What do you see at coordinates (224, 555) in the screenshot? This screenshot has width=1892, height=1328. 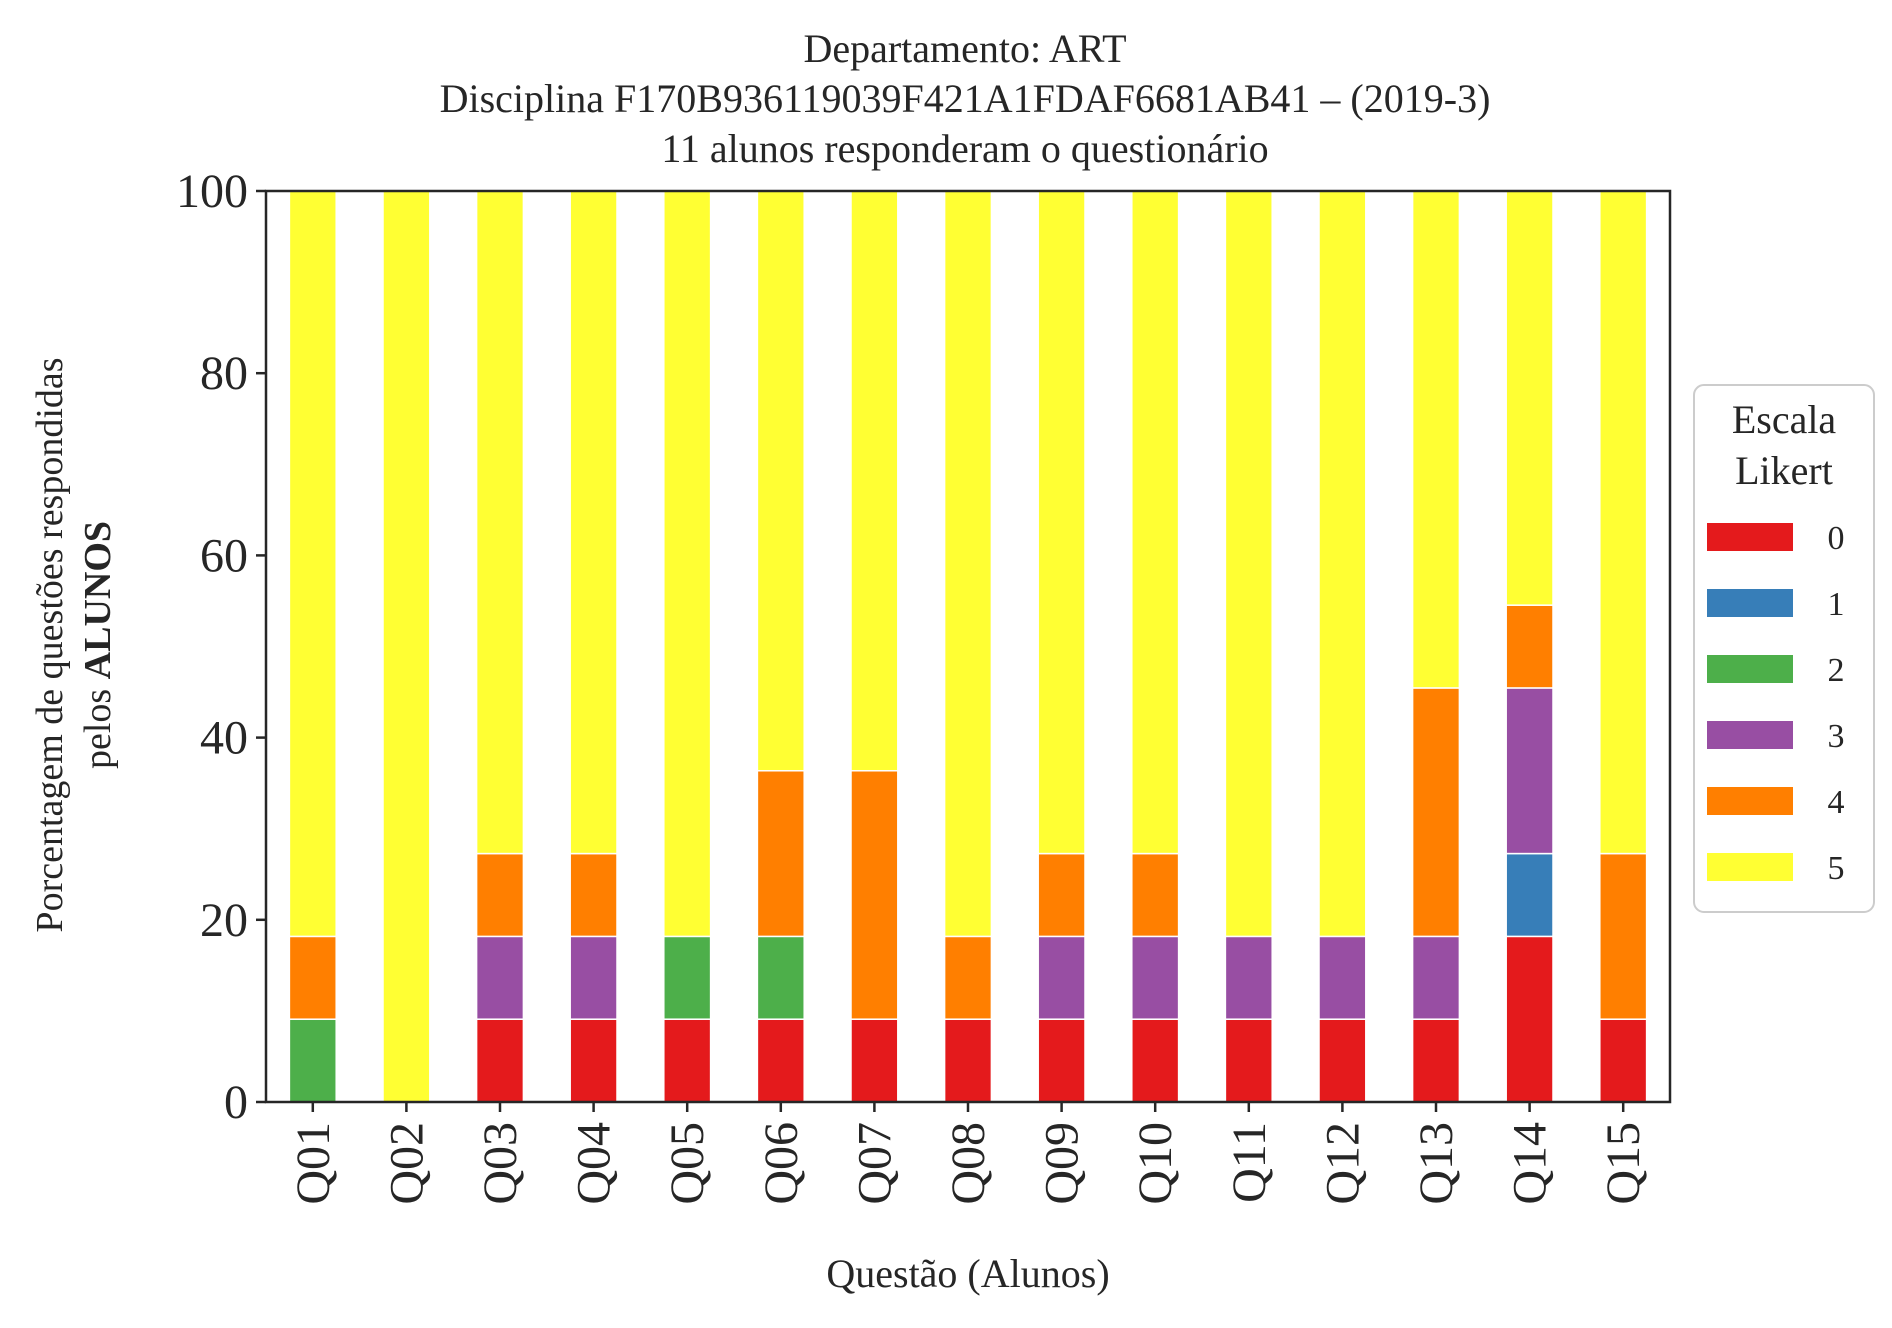 I see `y-tick-label: 60` at bounding box center [224, 555].